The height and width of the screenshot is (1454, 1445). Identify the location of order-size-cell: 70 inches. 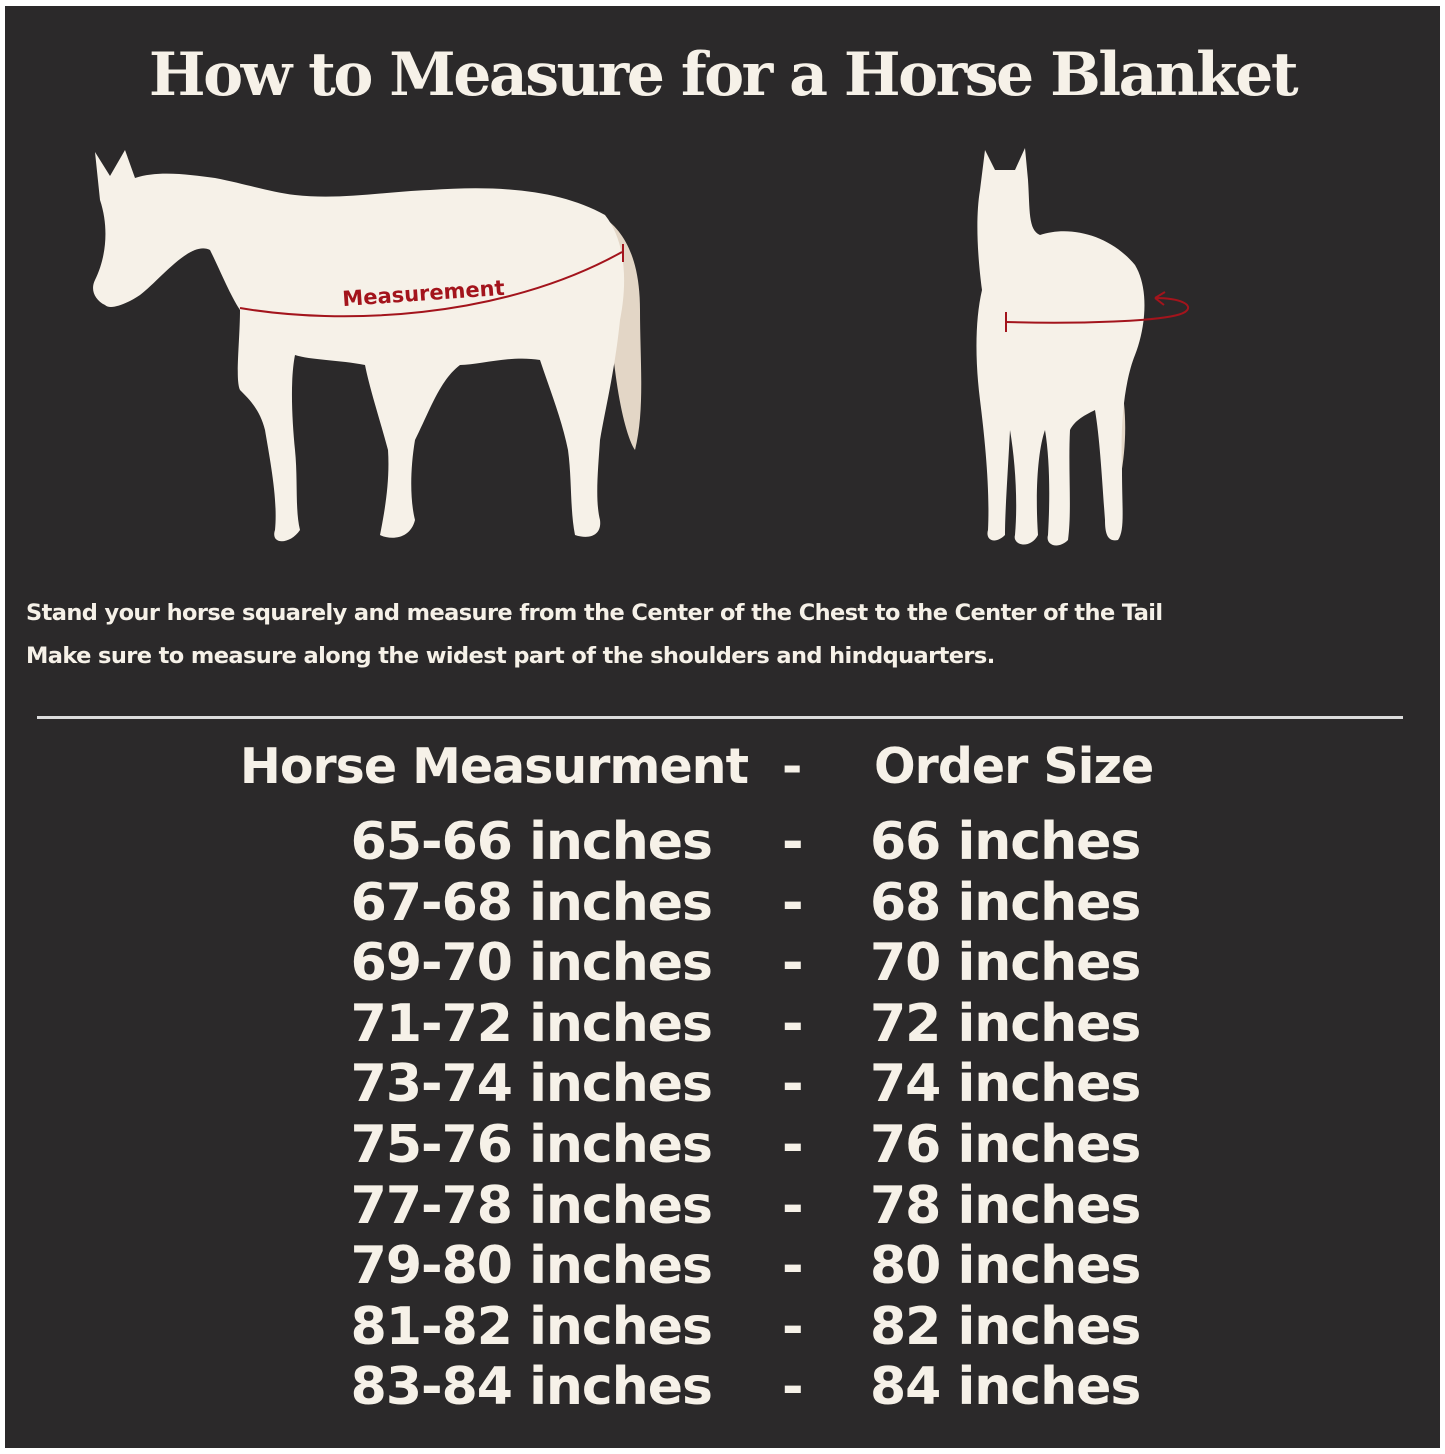
(1005, 963).